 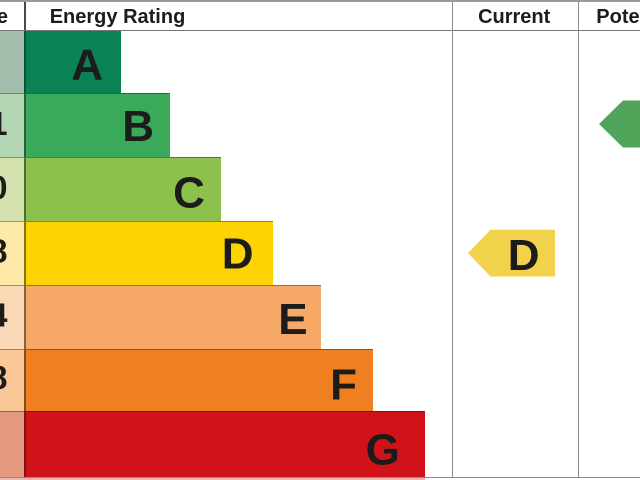 What do you see at coordinates (4, 251) in the screenshot?
I see `svg-text: 55-68` at bounding box center [4, 251].